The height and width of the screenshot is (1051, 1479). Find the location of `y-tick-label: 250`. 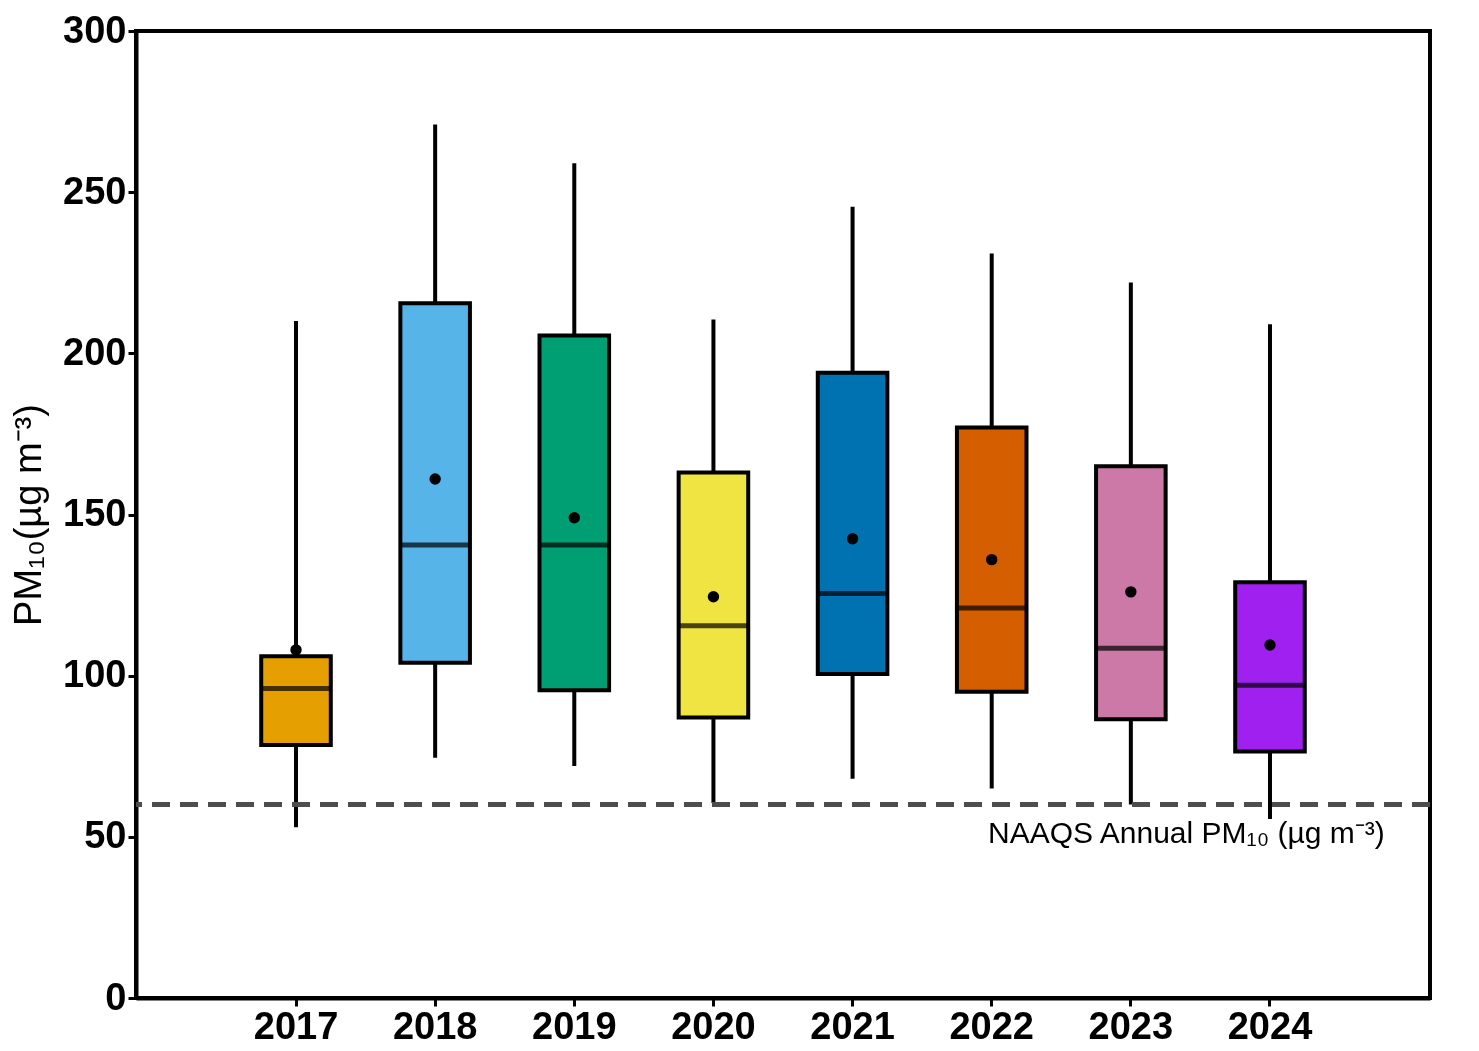

y-tick-label: 250 is located at coordinates (95, 190).